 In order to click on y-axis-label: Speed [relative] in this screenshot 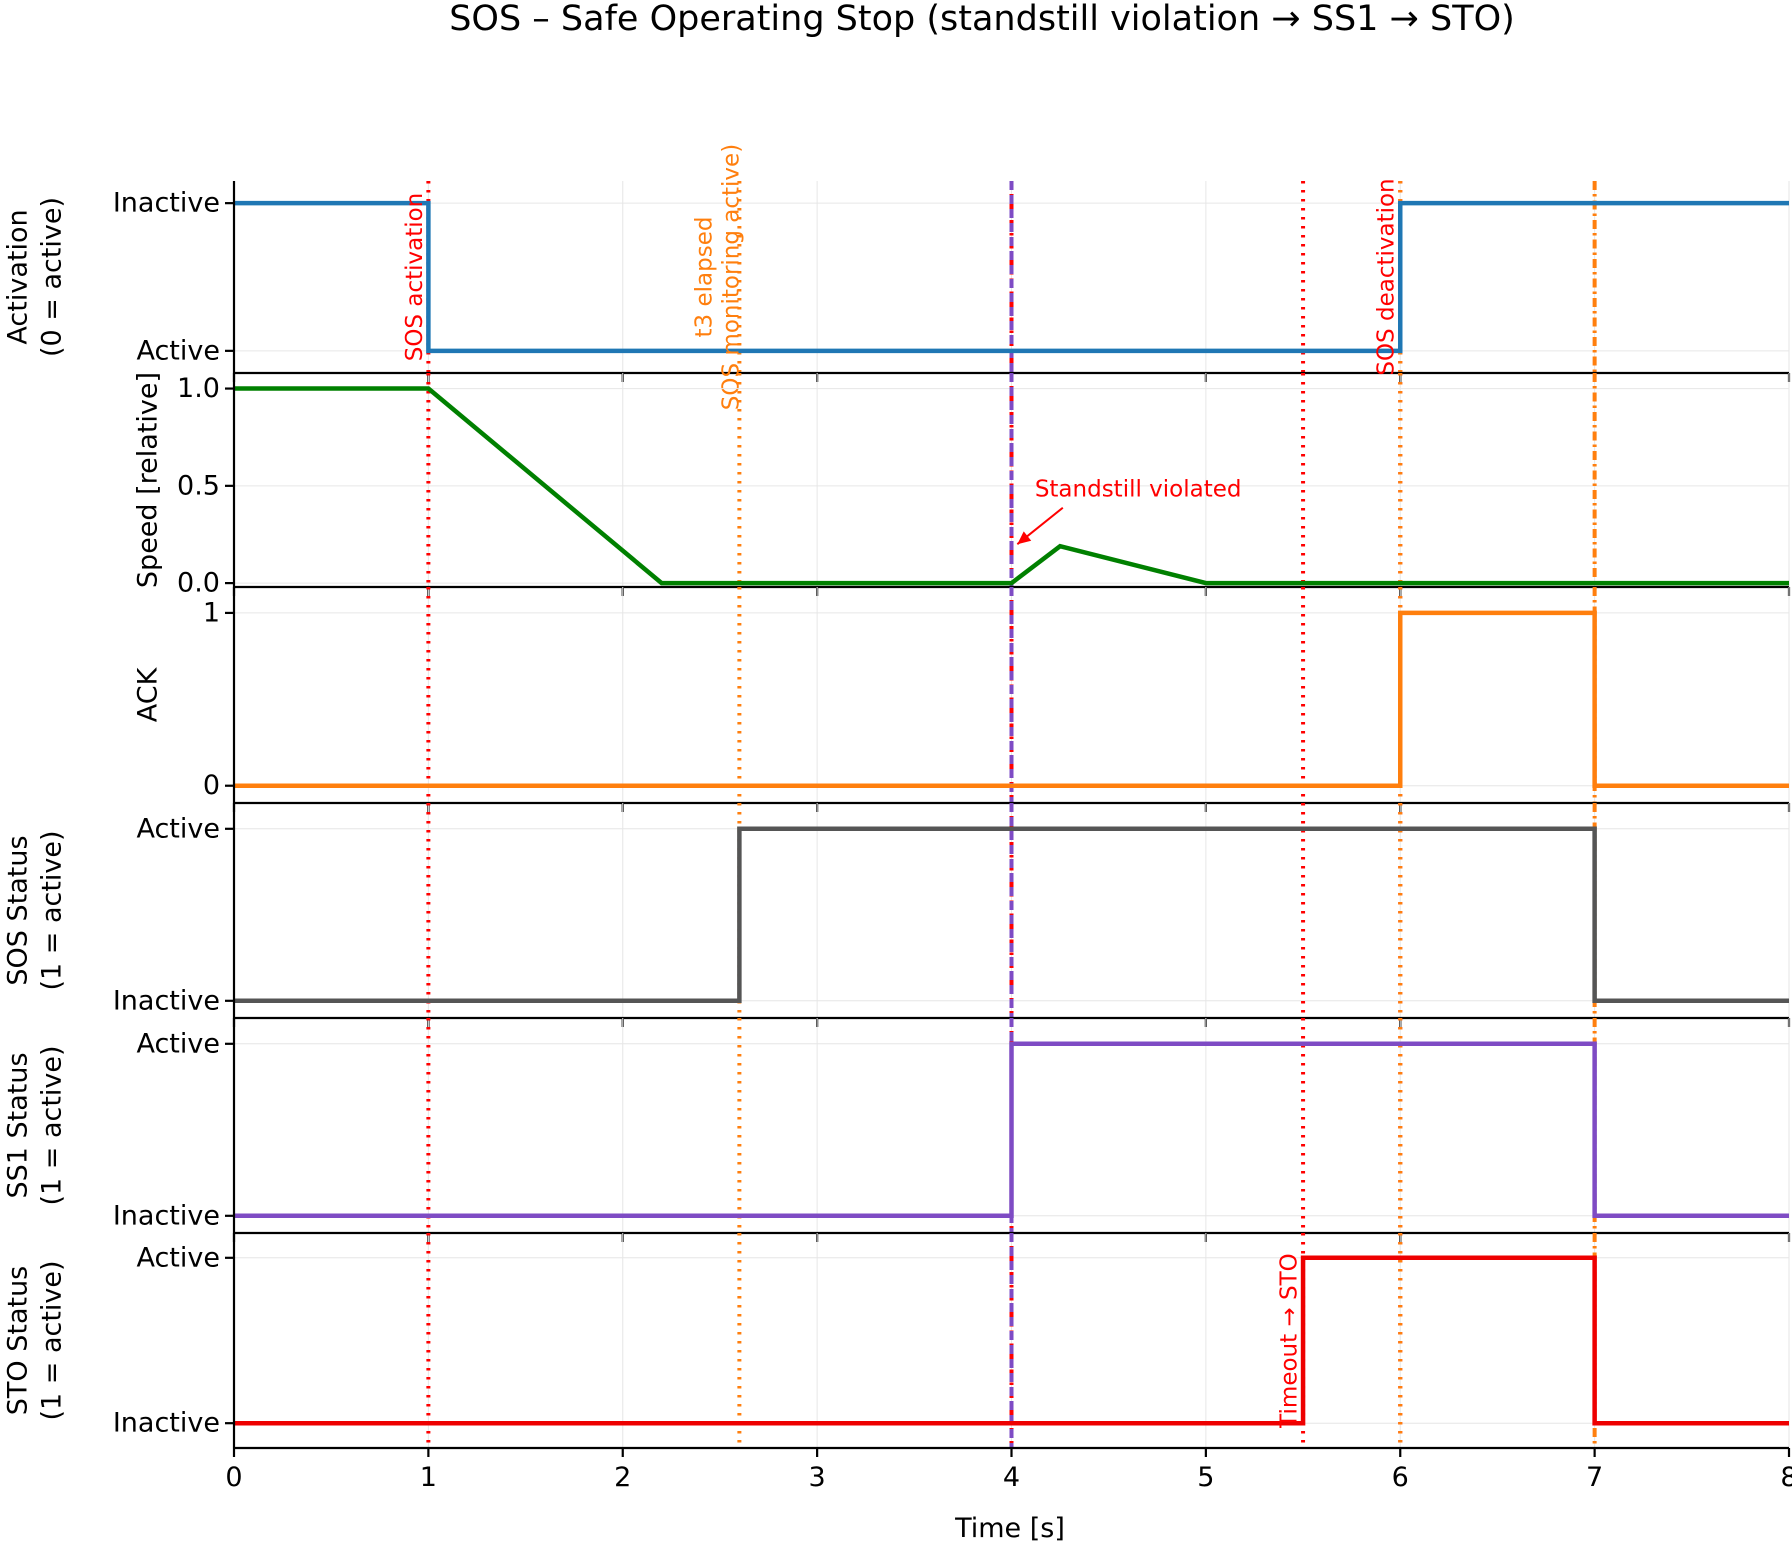, I will do `click(148, 480)`.